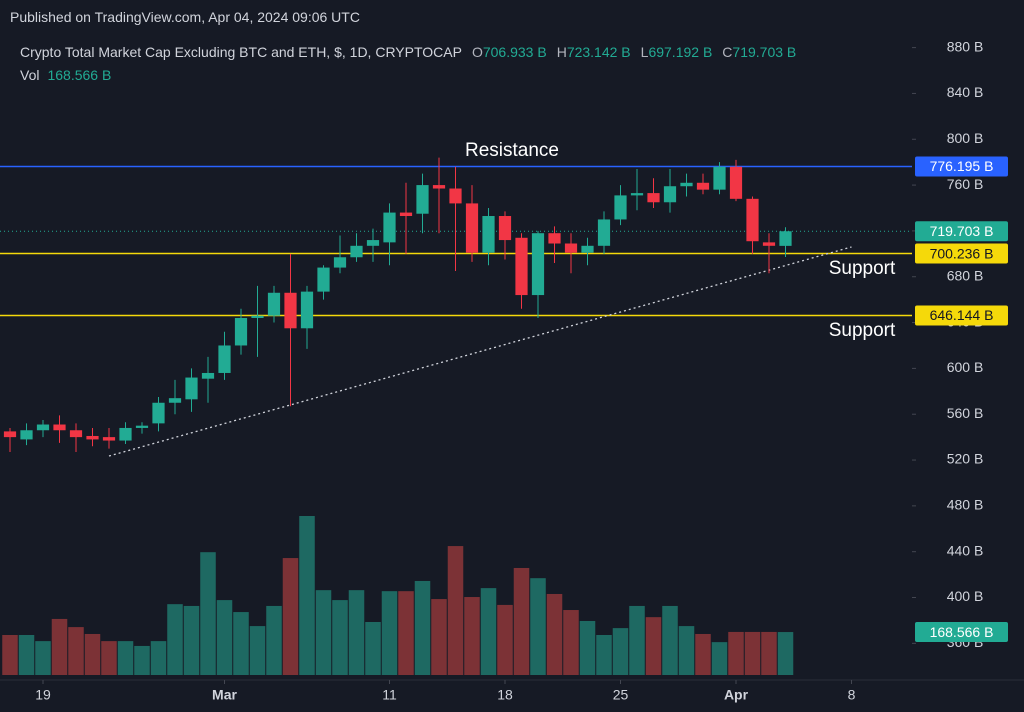 The image size is (1024, 712). I want to click on volume-price-box, so click(961, 632).